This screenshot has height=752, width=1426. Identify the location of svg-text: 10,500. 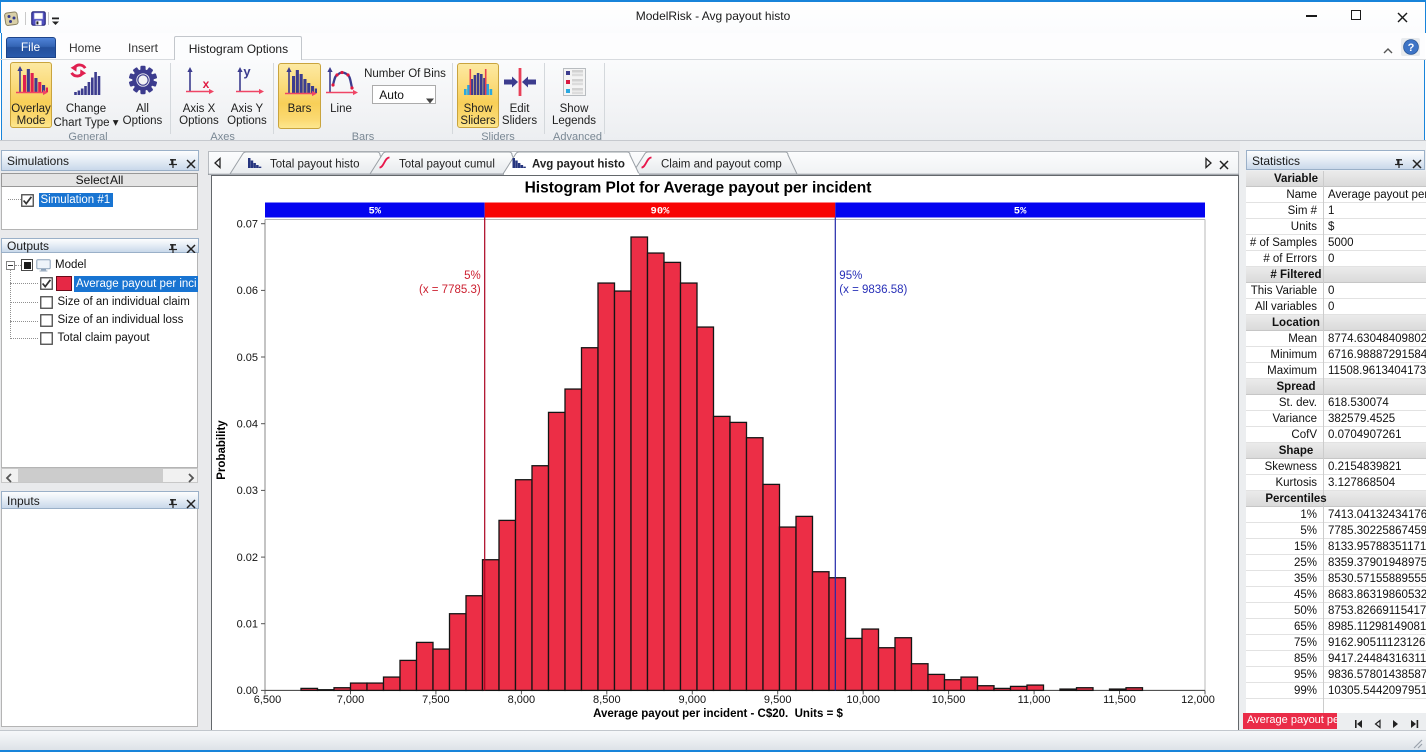
(949, 699).